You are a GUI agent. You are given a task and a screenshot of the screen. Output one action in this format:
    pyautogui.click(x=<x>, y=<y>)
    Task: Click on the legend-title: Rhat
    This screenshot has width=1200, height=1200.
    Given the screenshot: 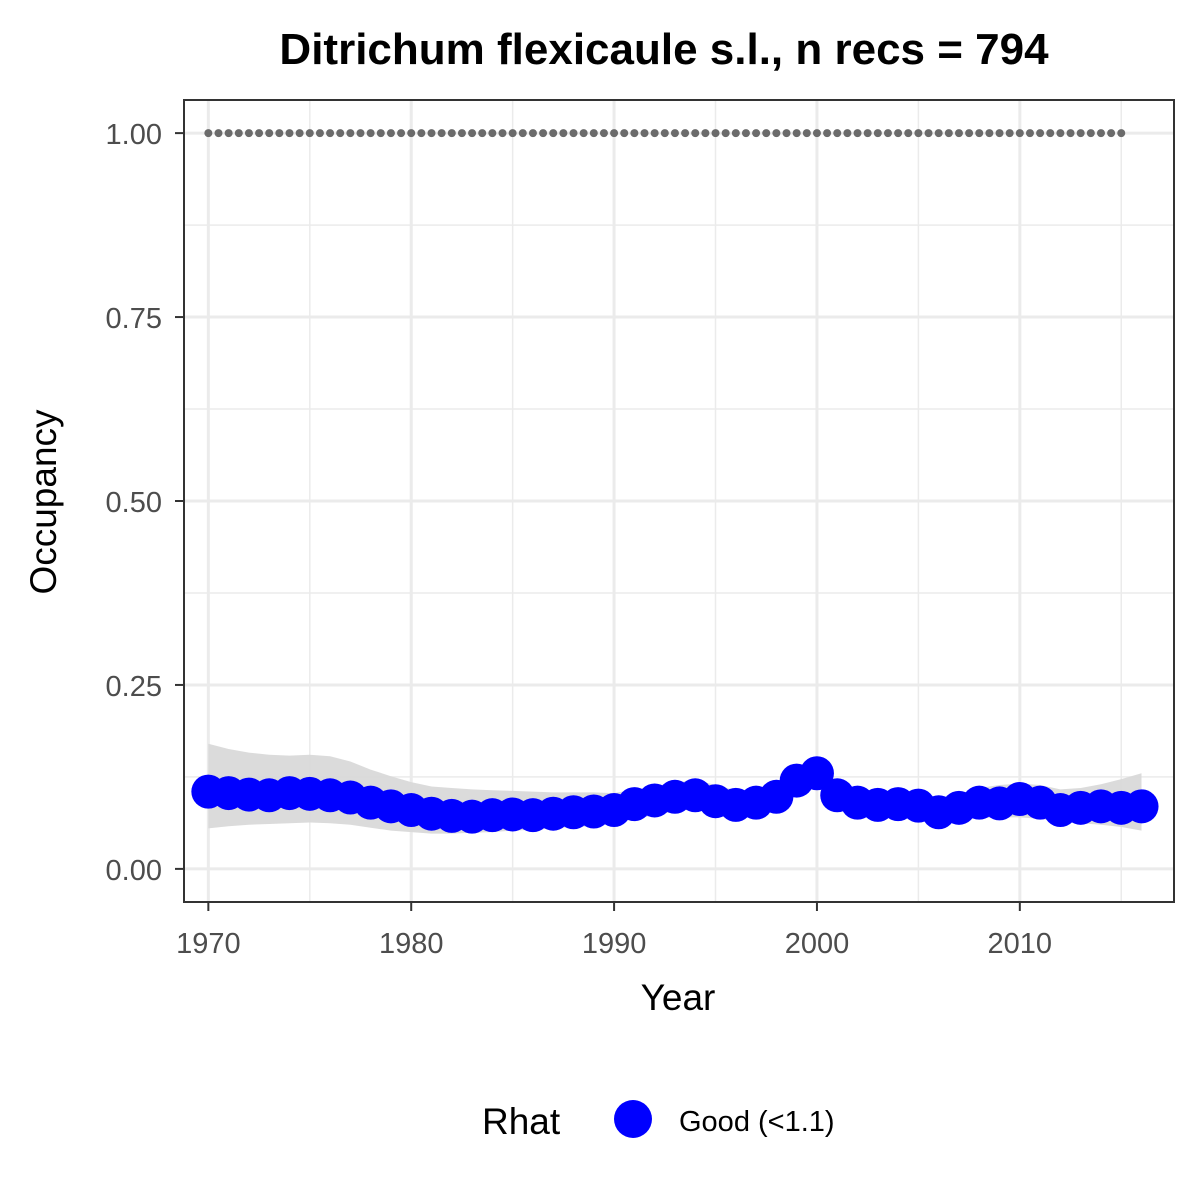 What is the action you would take?
    pyautogui.click(x=521, y=1121)
    